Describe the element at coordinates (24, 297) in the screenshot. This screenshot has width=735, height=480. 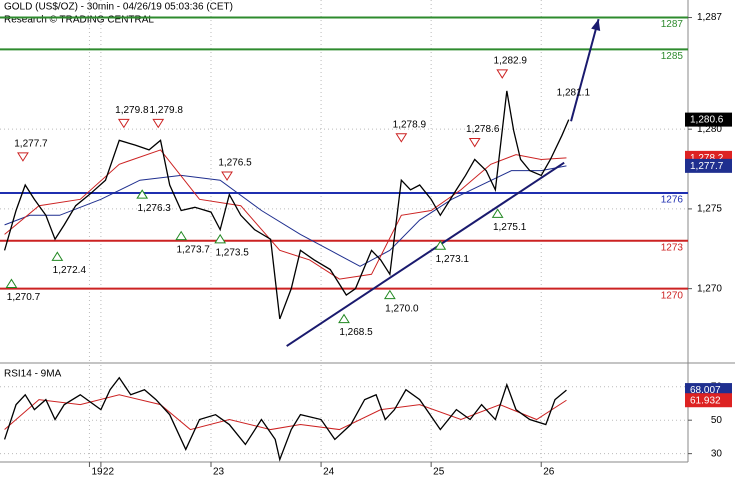
I see `low-label: 1,270.7` at that location.